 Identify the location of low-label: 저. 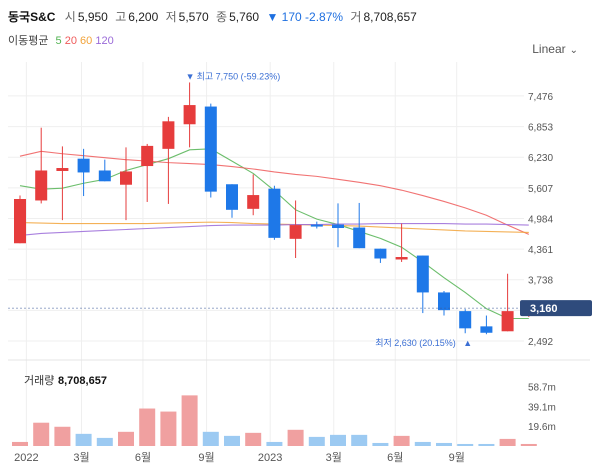
(171, 17).